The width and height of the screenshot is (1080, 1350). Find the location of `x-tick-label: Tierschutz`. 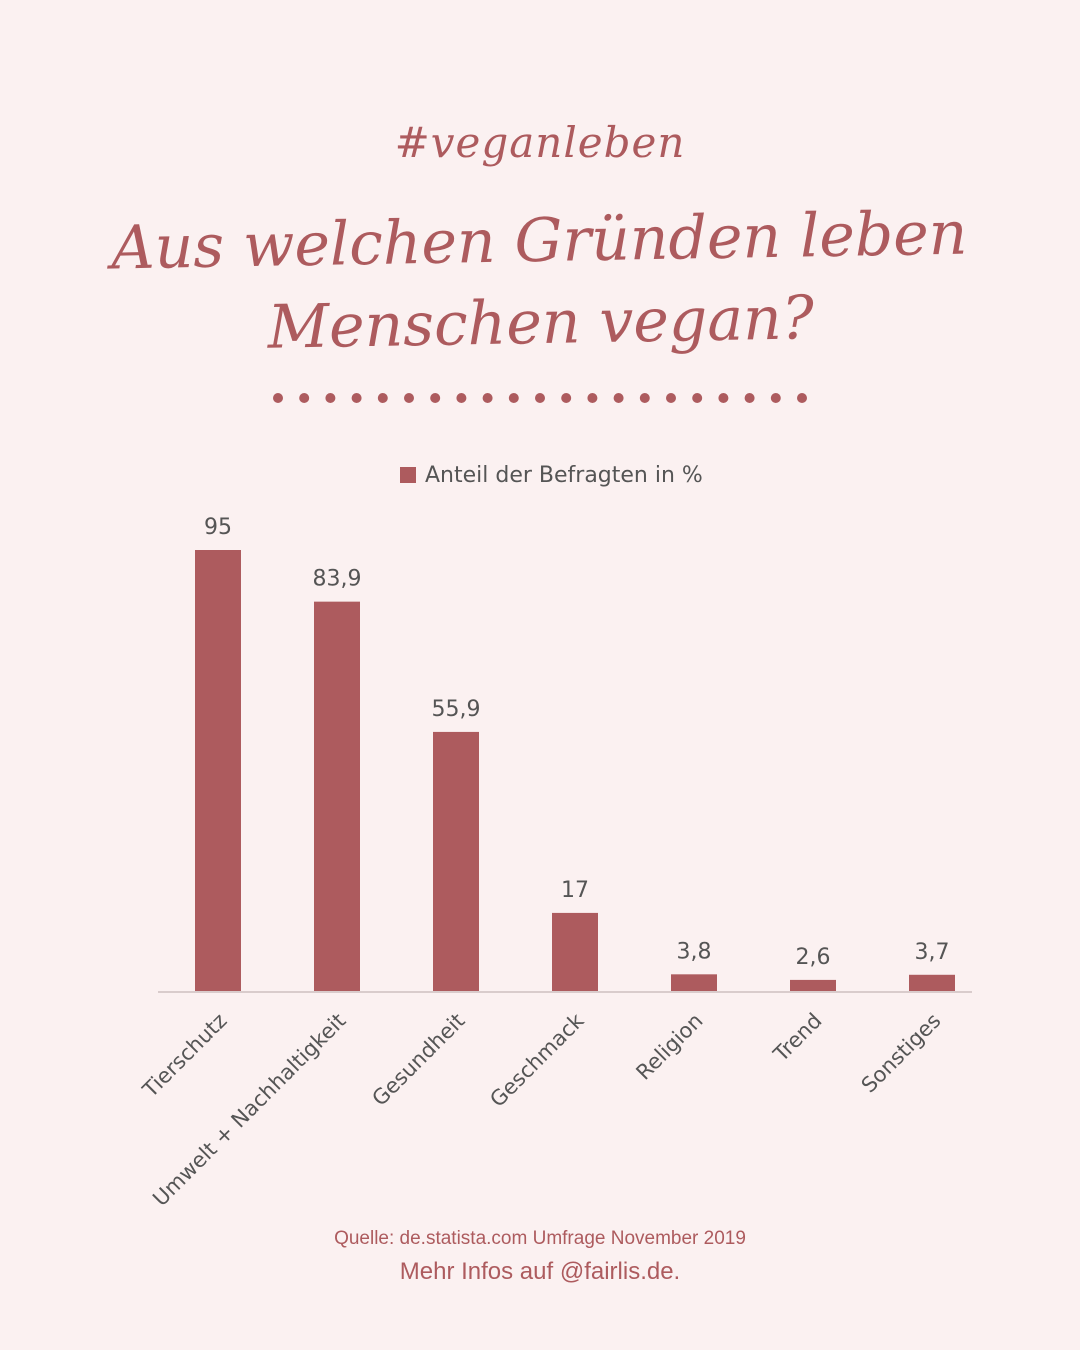

x-tick-label: Tierschutz is located at coordinates (185, 1056).